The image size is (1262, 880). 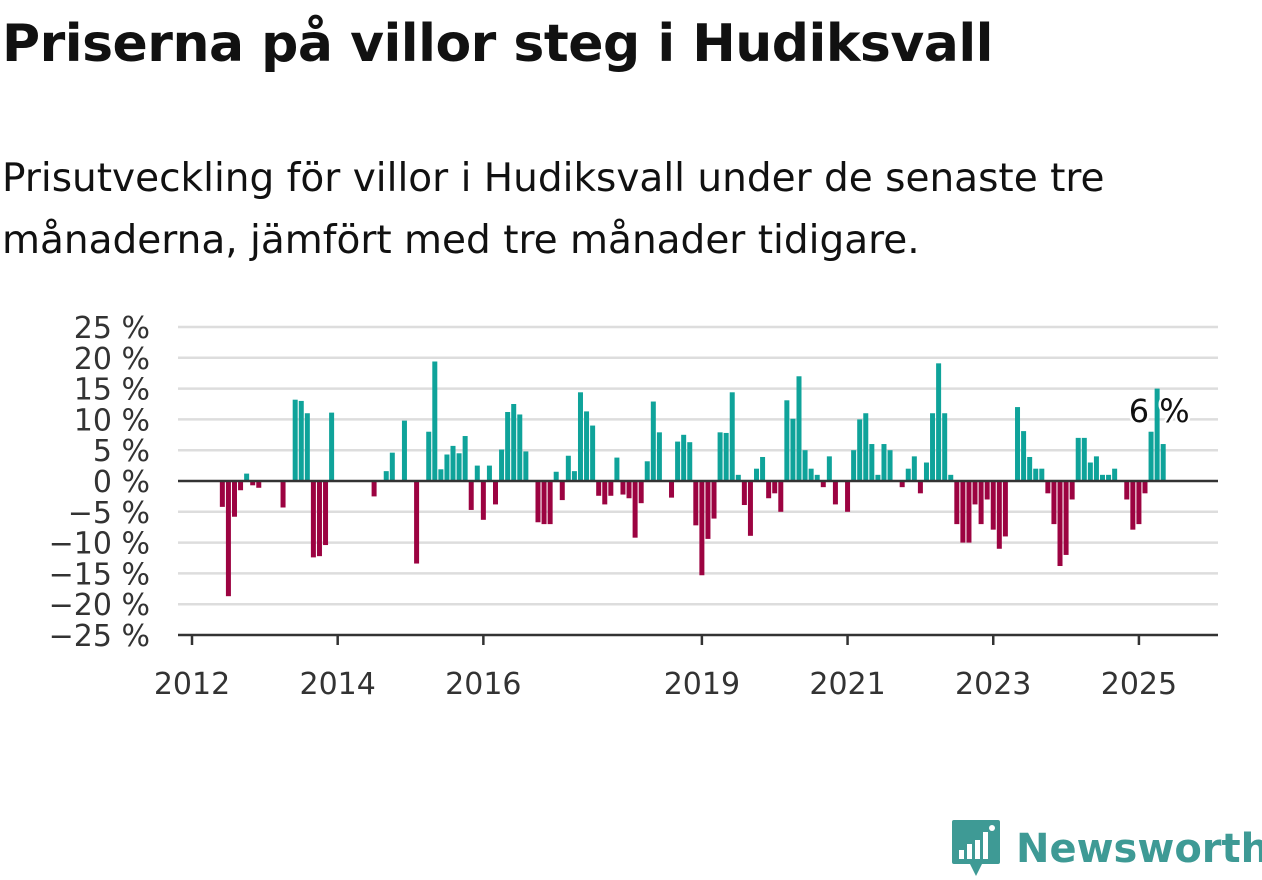 I want to click on x-tick-label: 2023, so click(x=993, y=684).